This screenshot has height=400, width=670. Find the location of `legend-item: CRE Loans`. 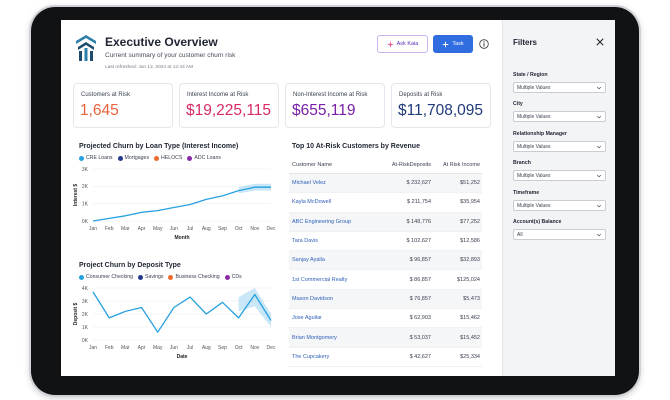

legend-item: CRE Loans is located at coordinates (96, 158).